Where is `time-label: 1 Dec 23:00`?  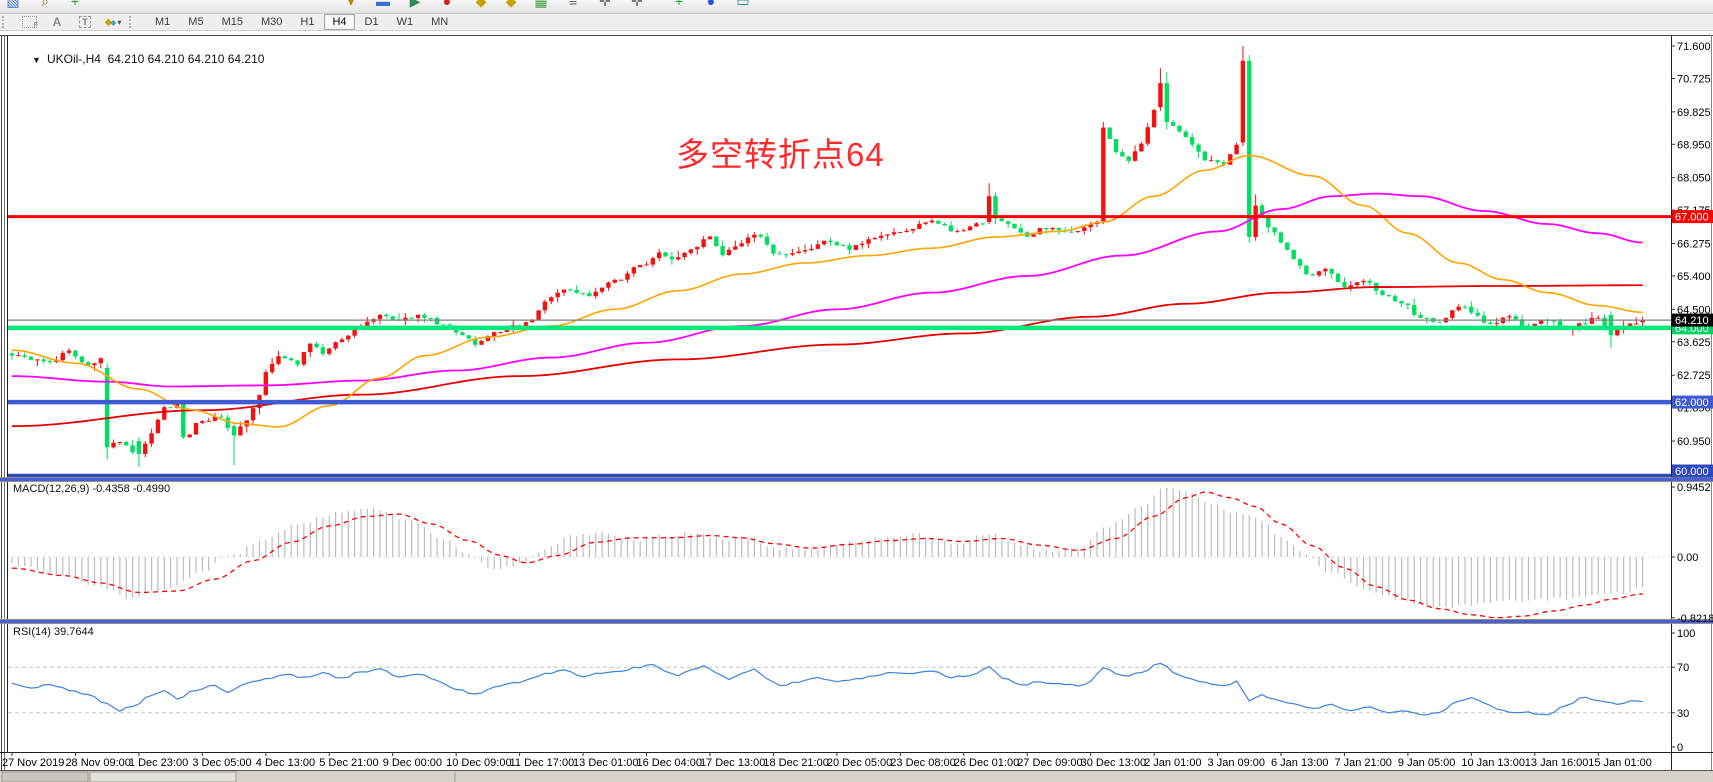 time-label: 1 Dec 23:00 is located at coordinates (158, 763).